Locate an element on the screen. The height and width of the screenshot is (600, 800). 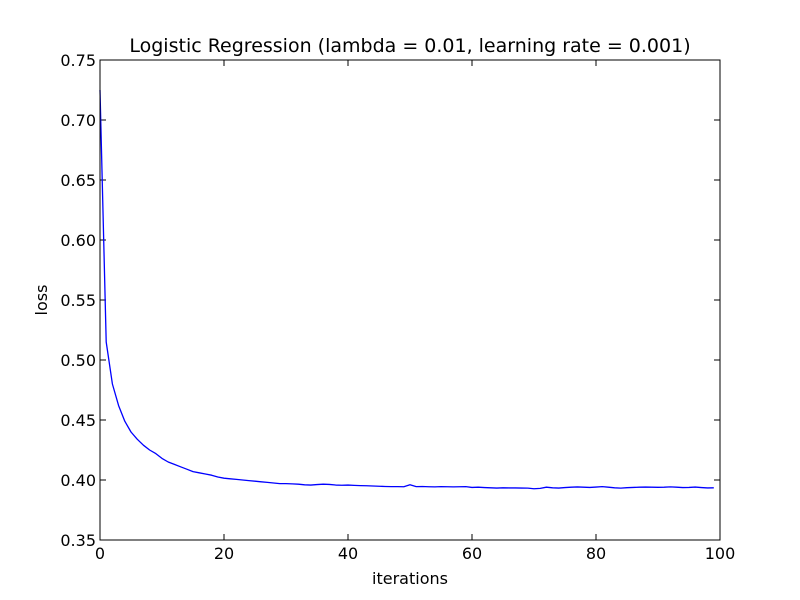
y-tick-label: 0.60 is located at coordinates (78, 240).